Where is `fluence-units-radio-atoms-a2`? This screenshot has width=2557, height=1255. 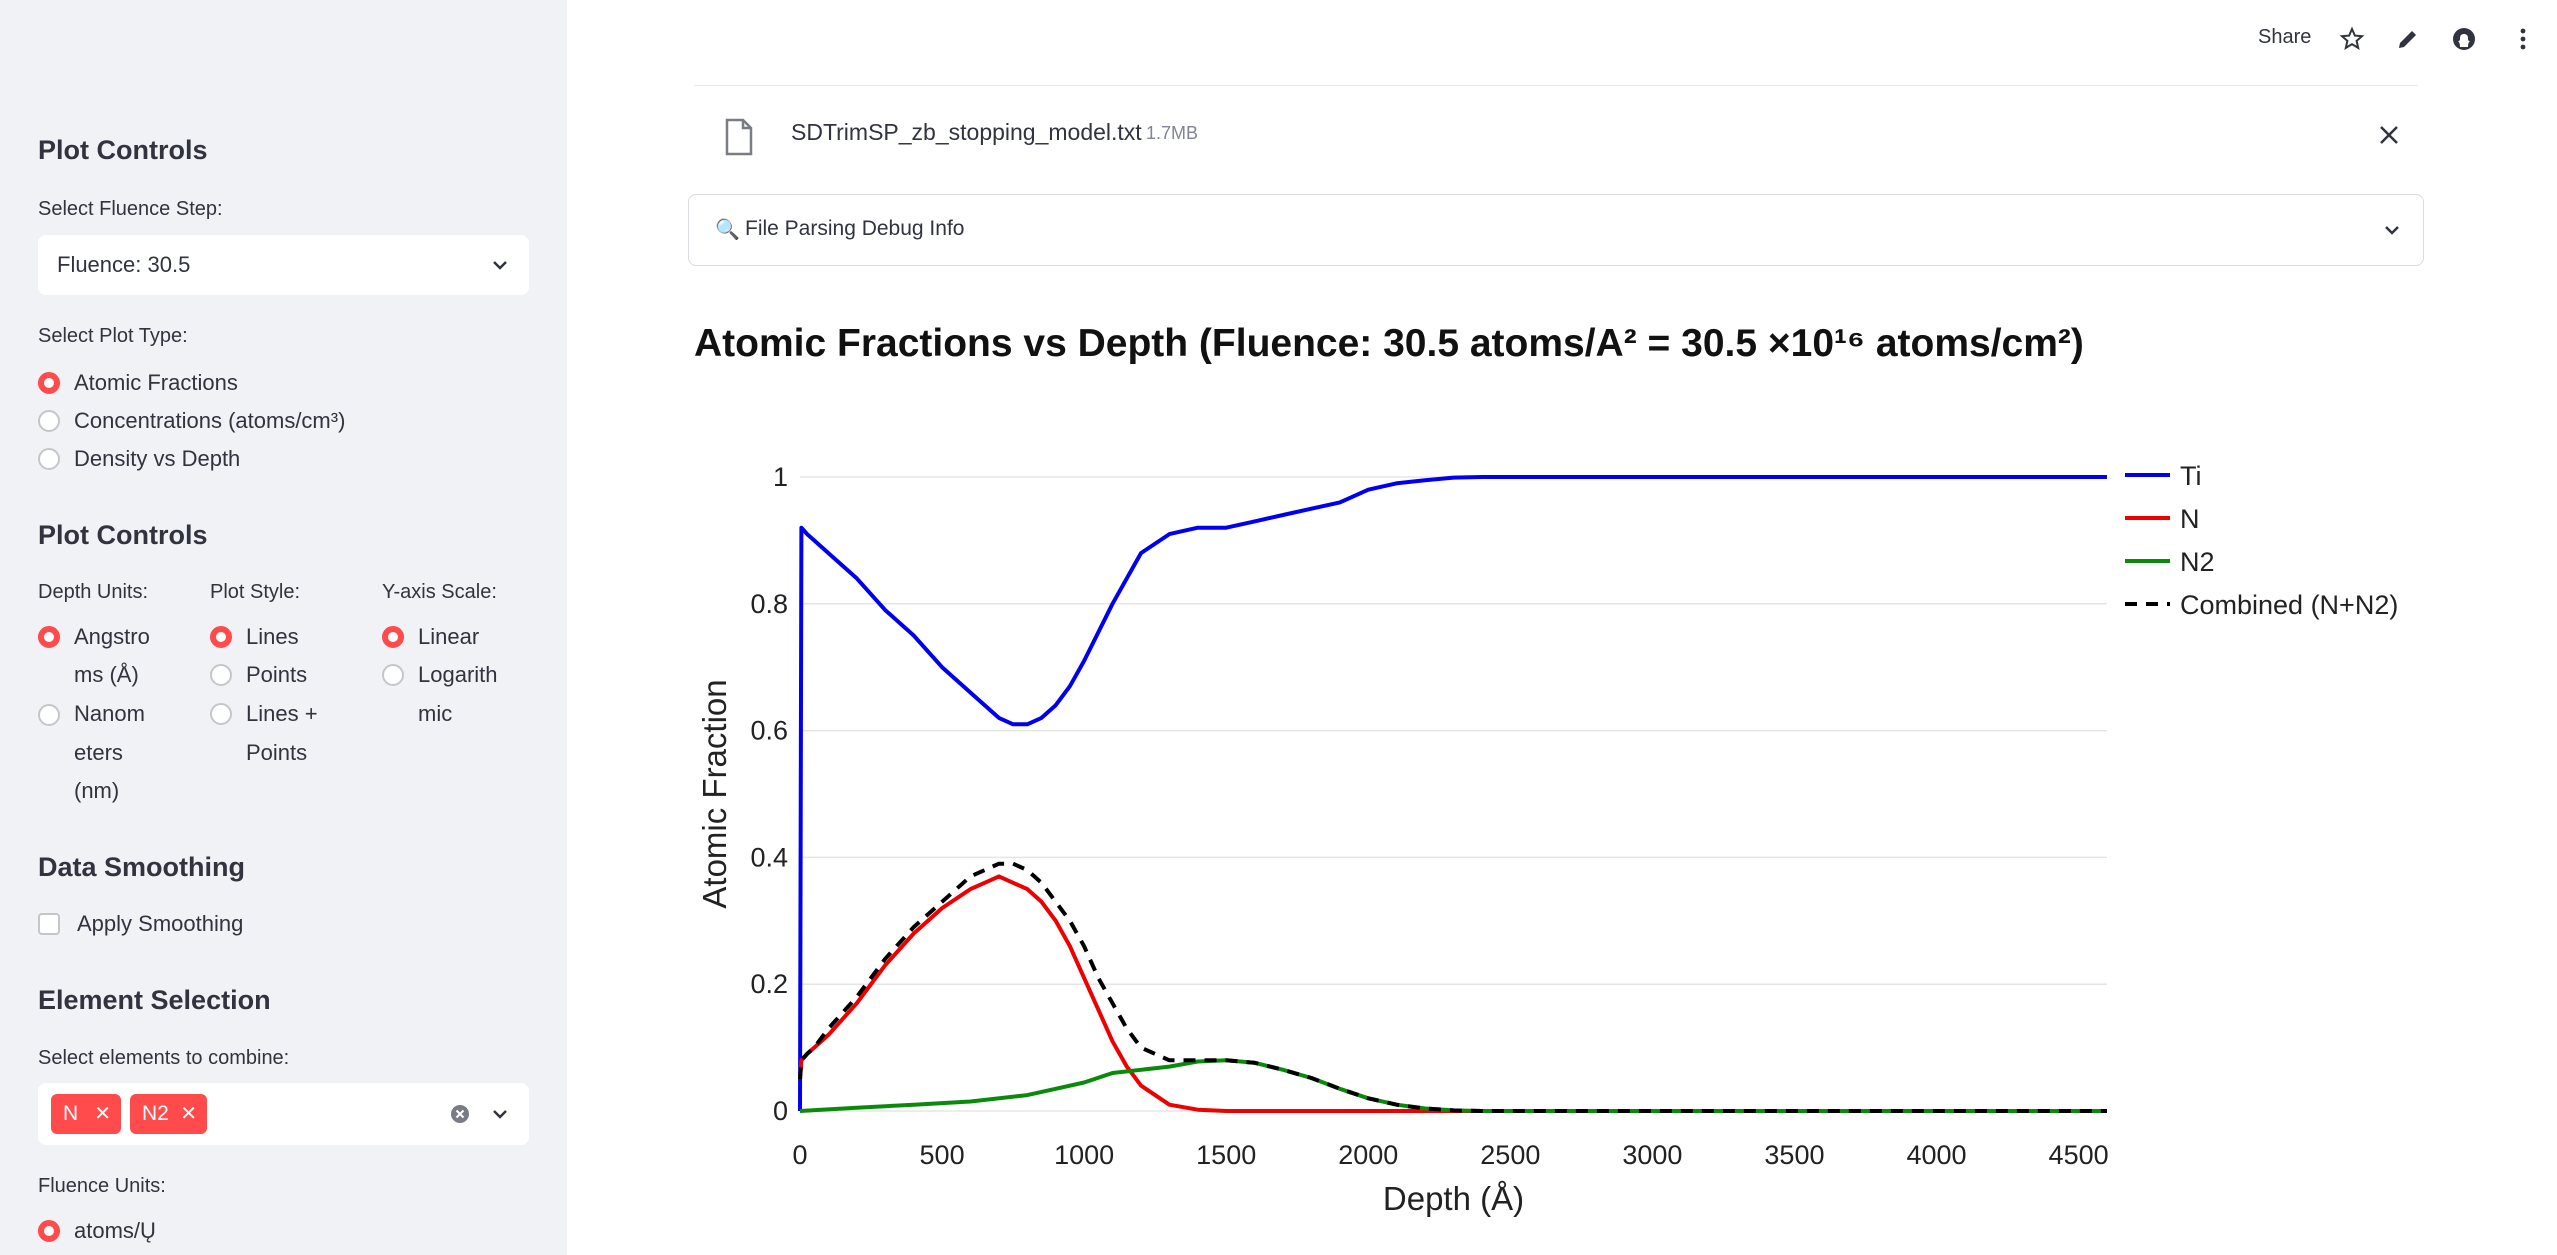
fluence-units-radio-atoms-a2 is located at coordinates (49, 1231).